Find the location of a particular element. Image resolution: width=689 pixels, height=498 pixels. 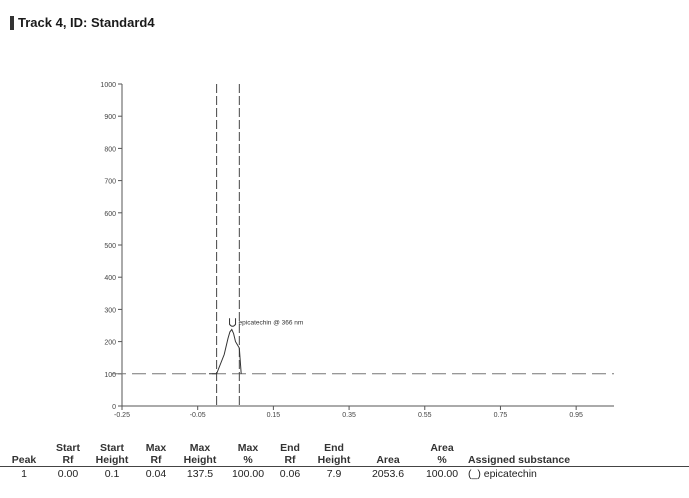

column-header: Area% is located at coordinates (442, 454).